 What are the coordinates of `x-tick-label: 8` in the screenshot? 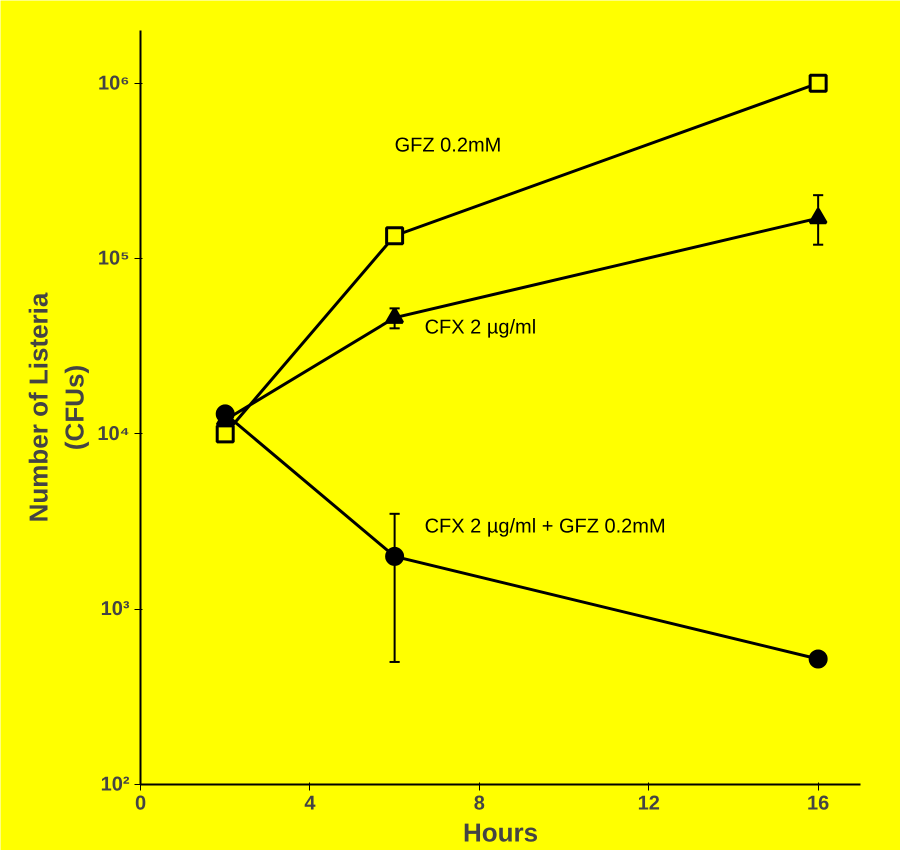 It's located at (479, 803).